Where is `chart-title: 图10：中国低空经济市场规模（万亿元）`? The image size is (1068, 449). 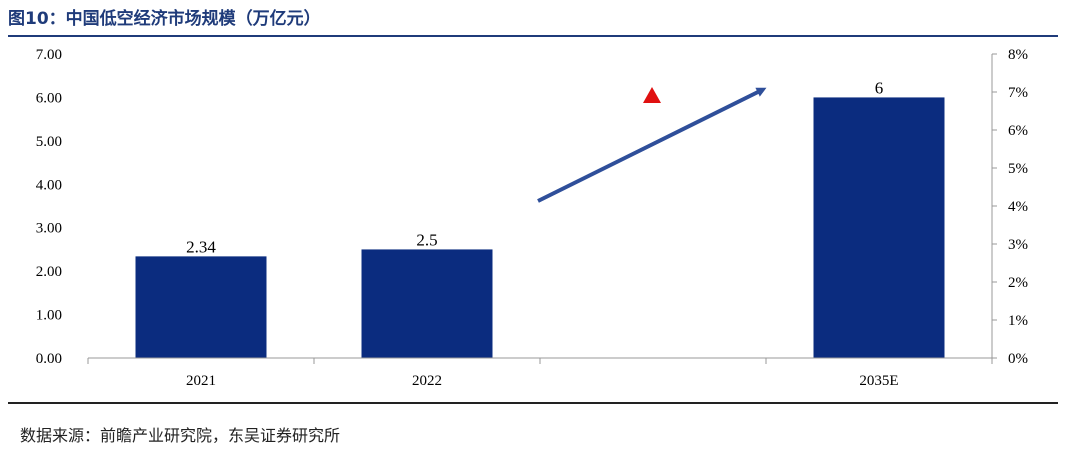
chart-title: 图10：中国低空经济市场规模（万亿元） is located at coordinates (164, 19).